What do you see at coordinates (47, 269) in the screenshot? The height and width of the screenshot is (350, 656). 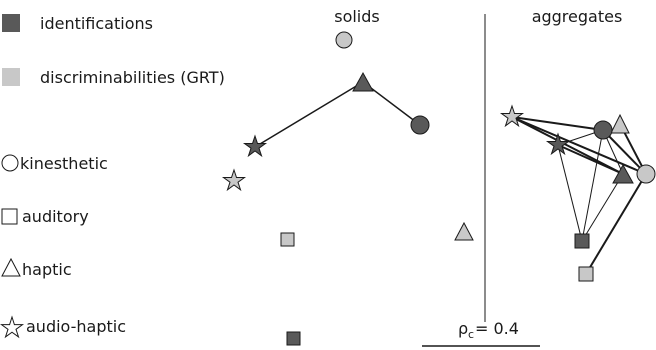 I see `legend-haptic-label: haptic` at bounding box center [47, 269].